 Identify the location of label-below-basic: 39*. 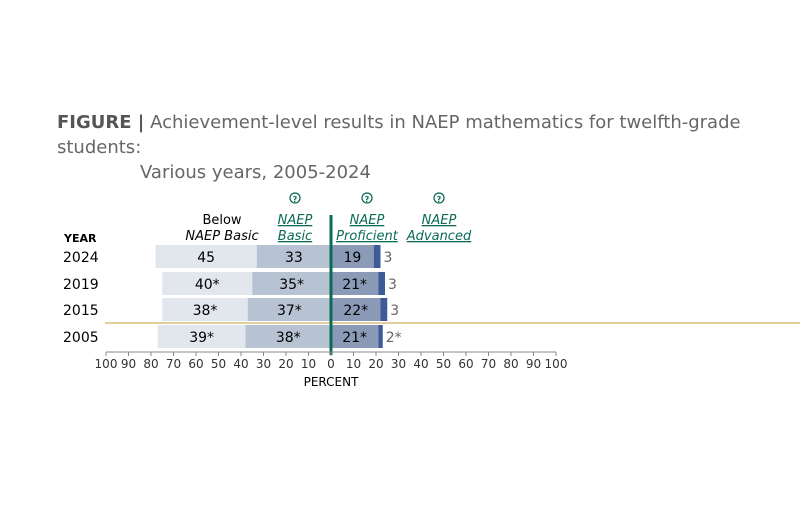
(201, 338).